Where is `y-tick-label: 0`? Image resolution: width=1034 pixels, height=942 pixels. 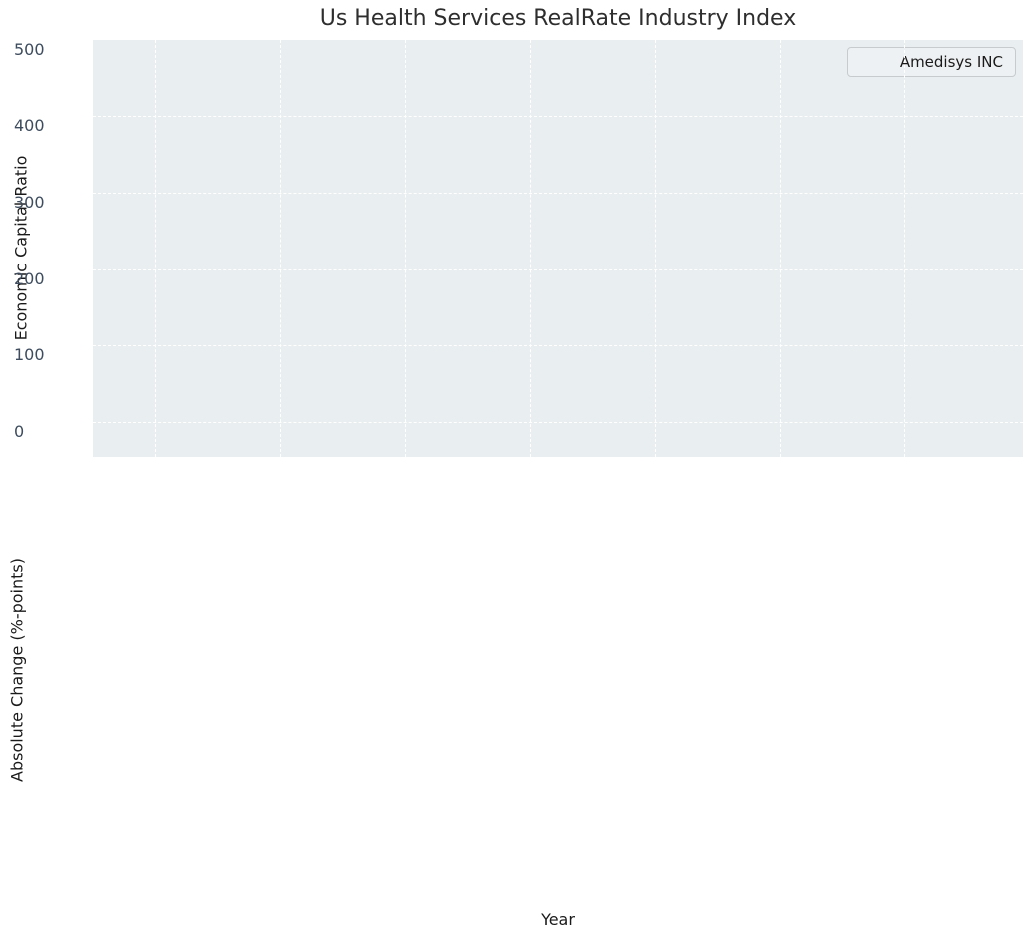
y-tick-label: 0 is located at coordinates (19, 431).